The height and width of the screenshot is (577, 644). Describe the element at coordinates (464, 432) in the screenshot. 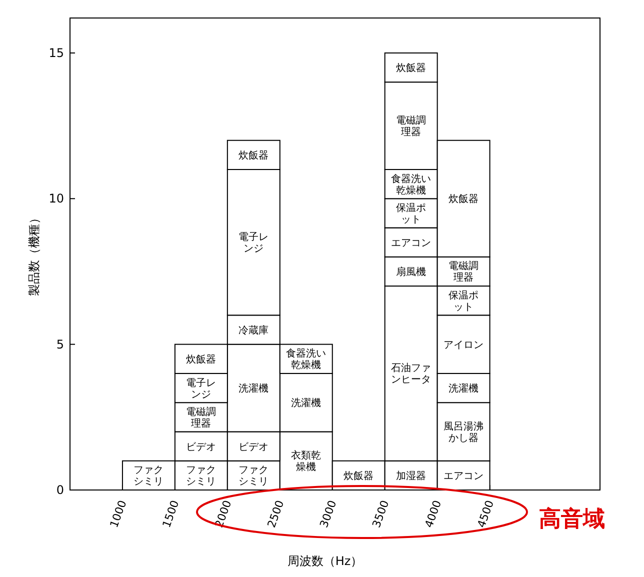

I see `data-label: 風呂湯沸かし器` at that location.